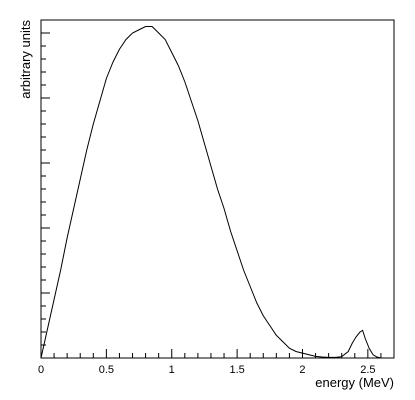 This screenshot has height=400, width=415. I want to click on x-tick-label: 1, so click(172, 370).